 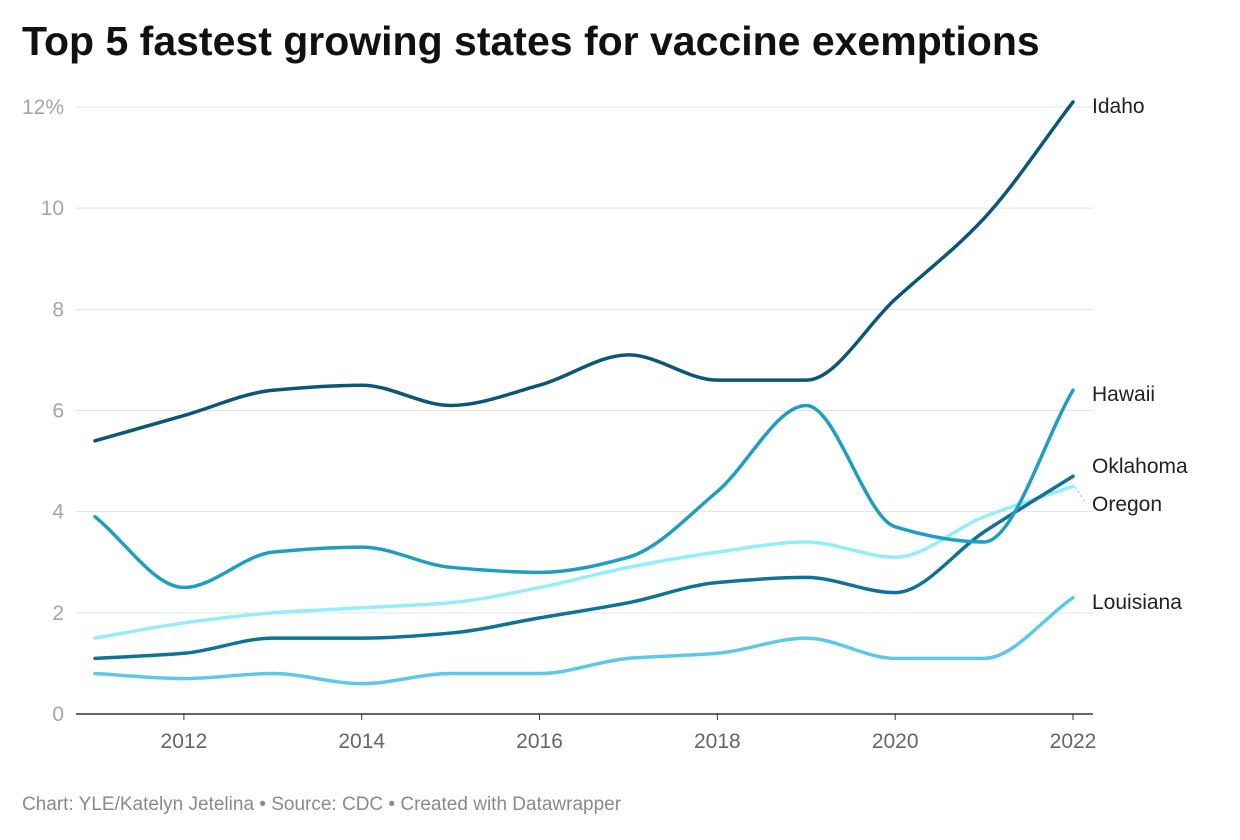 What do you see at coordinates (1123, 394) in the screenshot?
I see `series-label-hawaii: Hawaii` at bounding box center [1123, 394].